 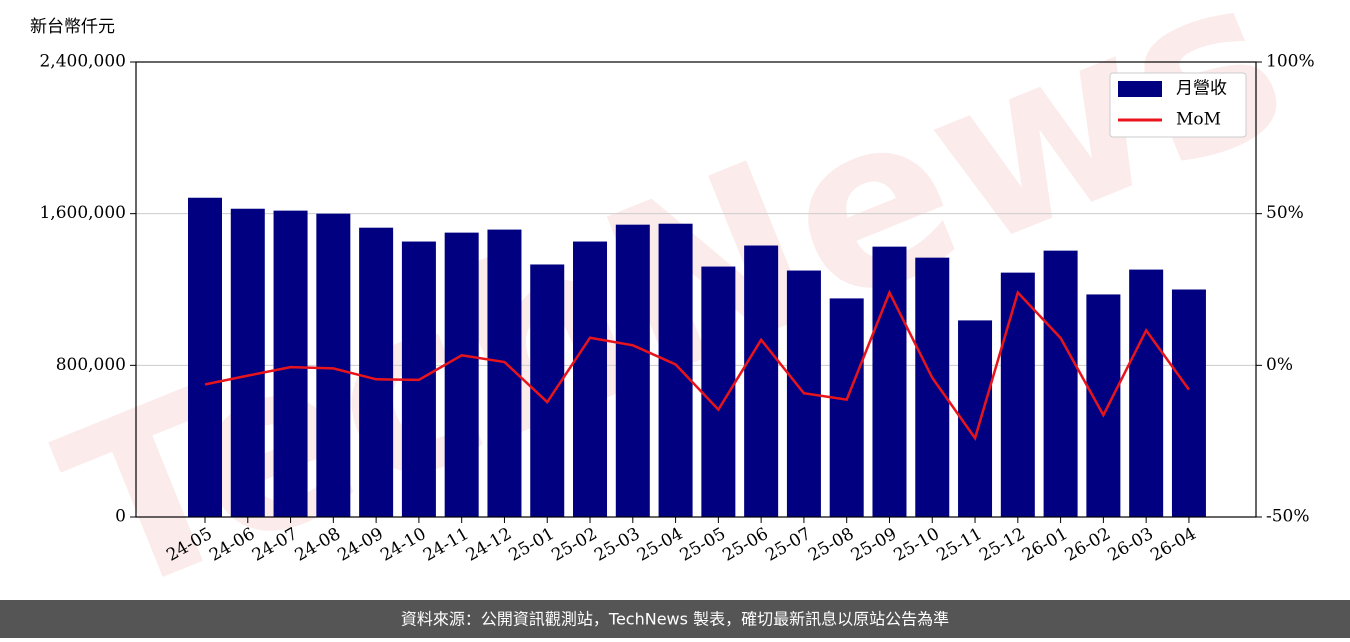 What do you see at coordinates (1288, 517) in the screenshot?
I see `y2-tick-label: -50%` at bounding box center [1288, 517].